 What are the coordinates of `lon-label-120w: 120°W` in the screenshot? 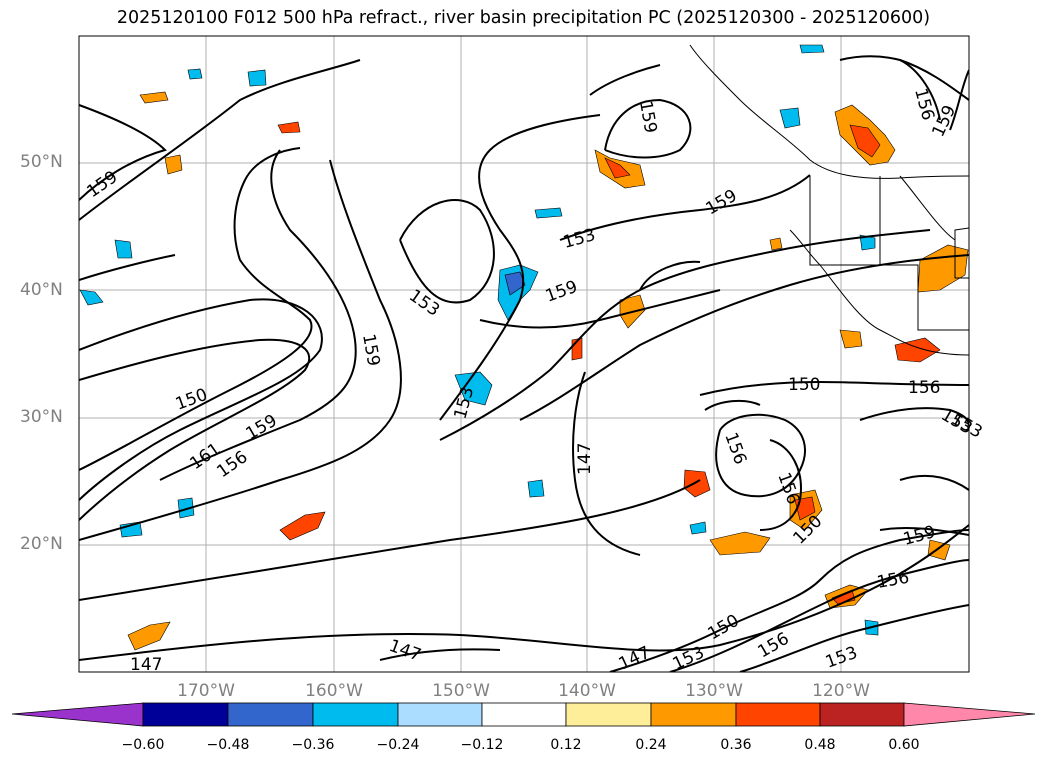 It's located at (841, 691).